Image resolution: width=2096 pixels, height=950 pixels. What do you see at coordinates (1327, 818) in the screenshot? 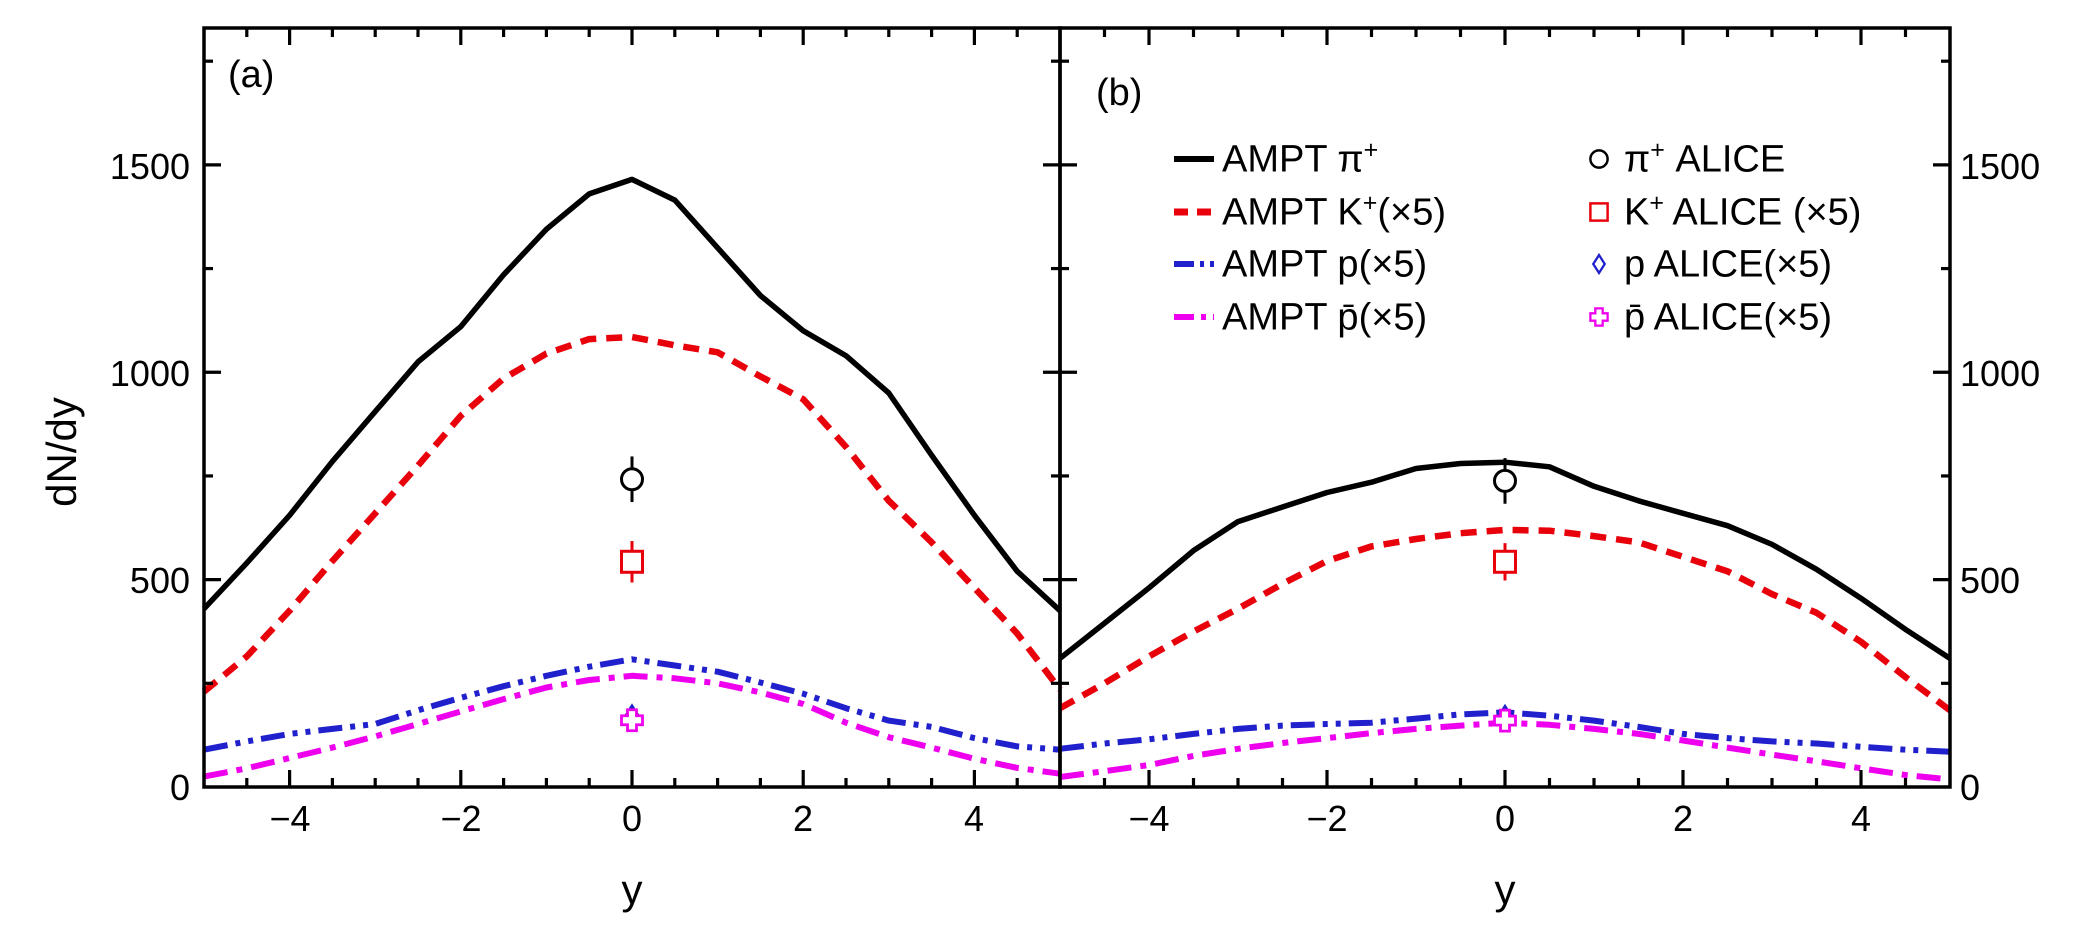
I see `x-tick-b-m2: −2` at bounding box center [1327, 818].